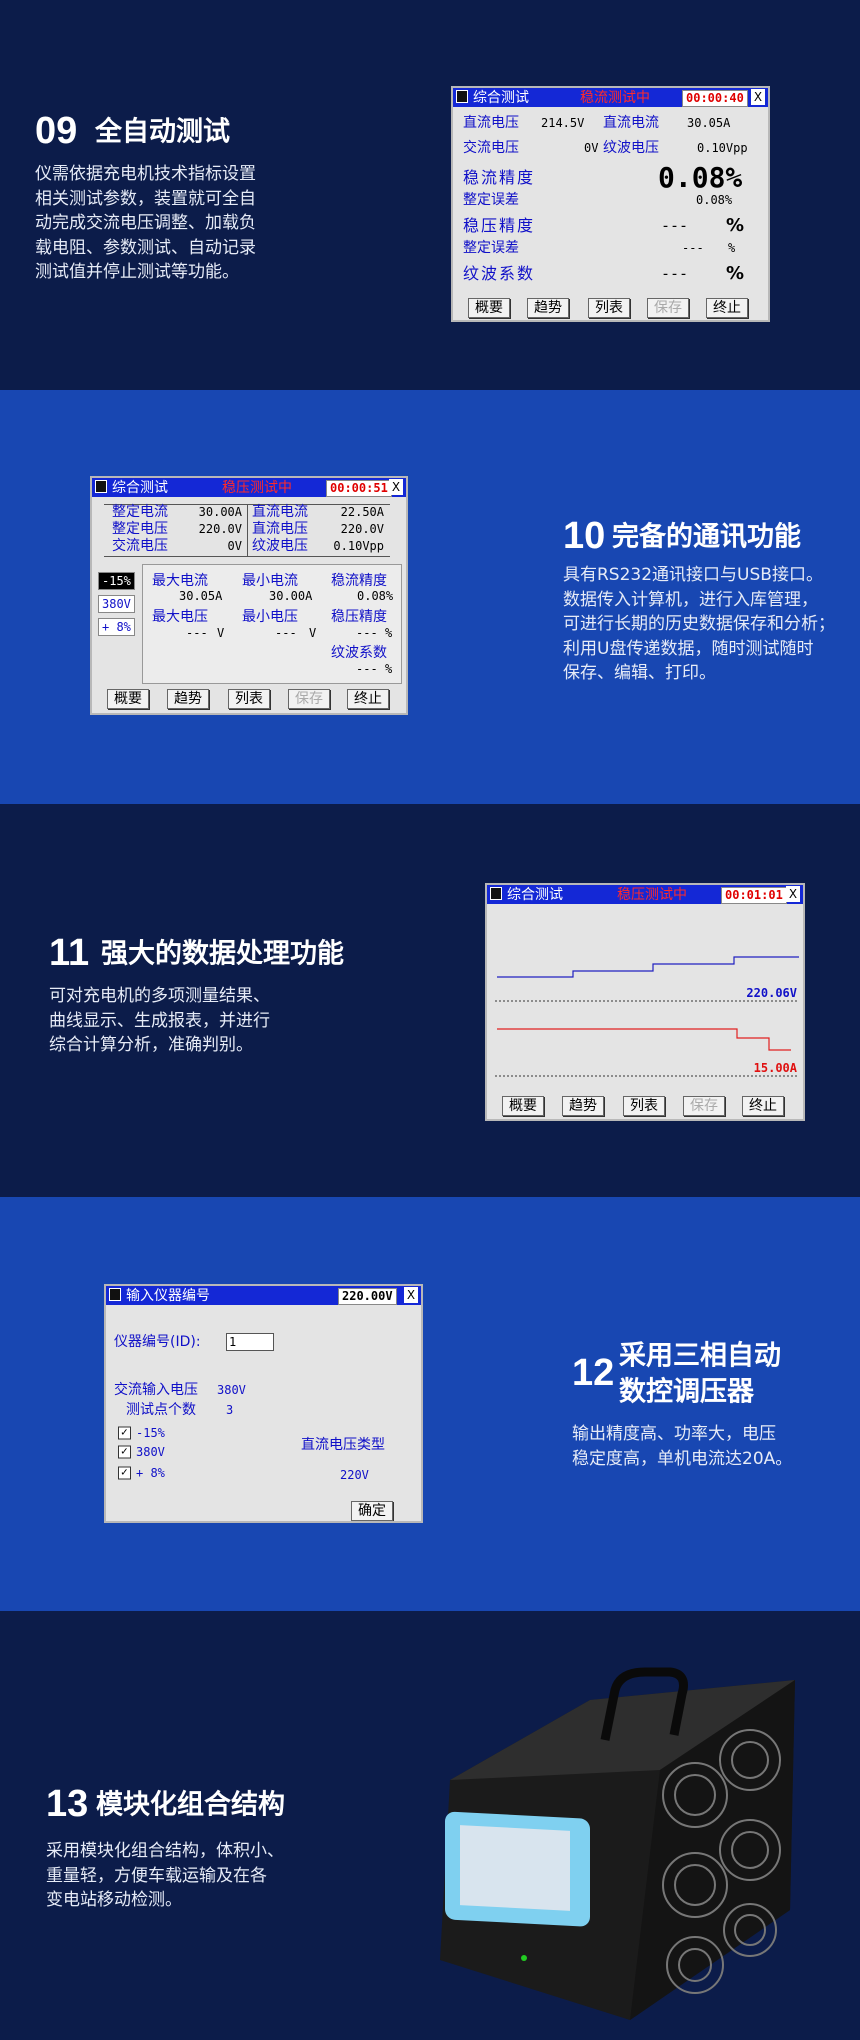 The height and width of the screenshot is (2040, 860). What do you see at coordinates (535, 895) in the screenshot?
I see `screen-title: 综合测试` at bounding box center [535, 895].